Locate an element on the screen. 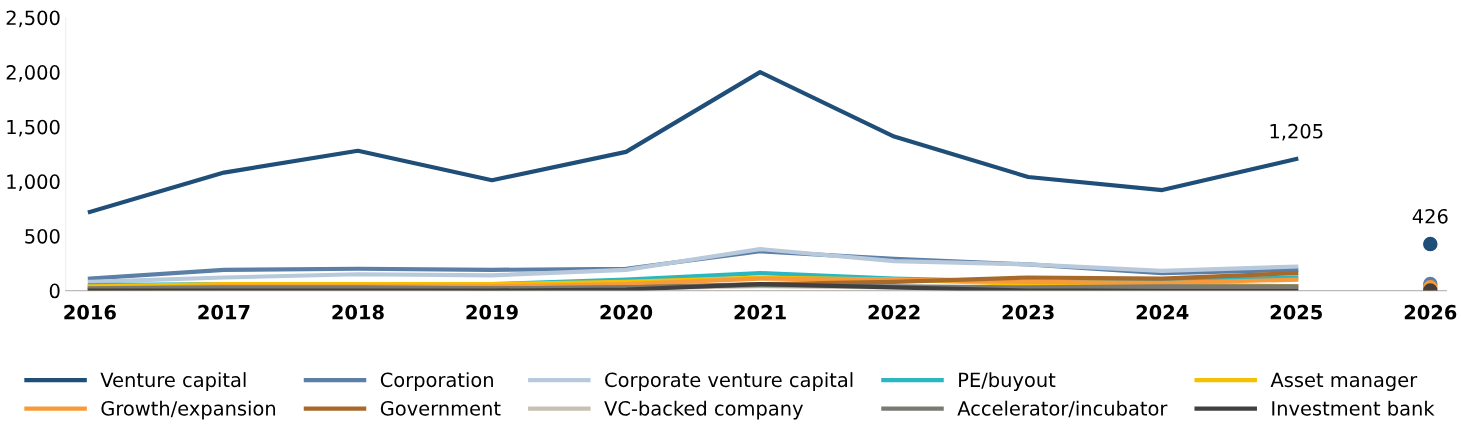  legend-label: Asset manager is located at coordinates (1344, 381).